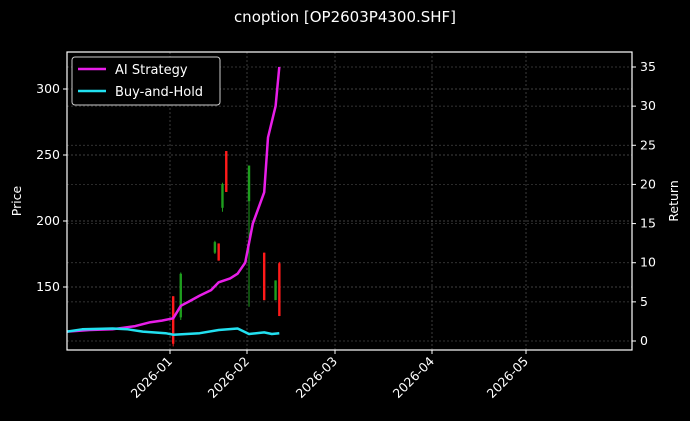 The width and height of the screenshot is (690, 421). What do you see at coordinates (229, 378) in the screenshot?
I see `x-tick-label: 2026-02` at bounding box center [229, 378].